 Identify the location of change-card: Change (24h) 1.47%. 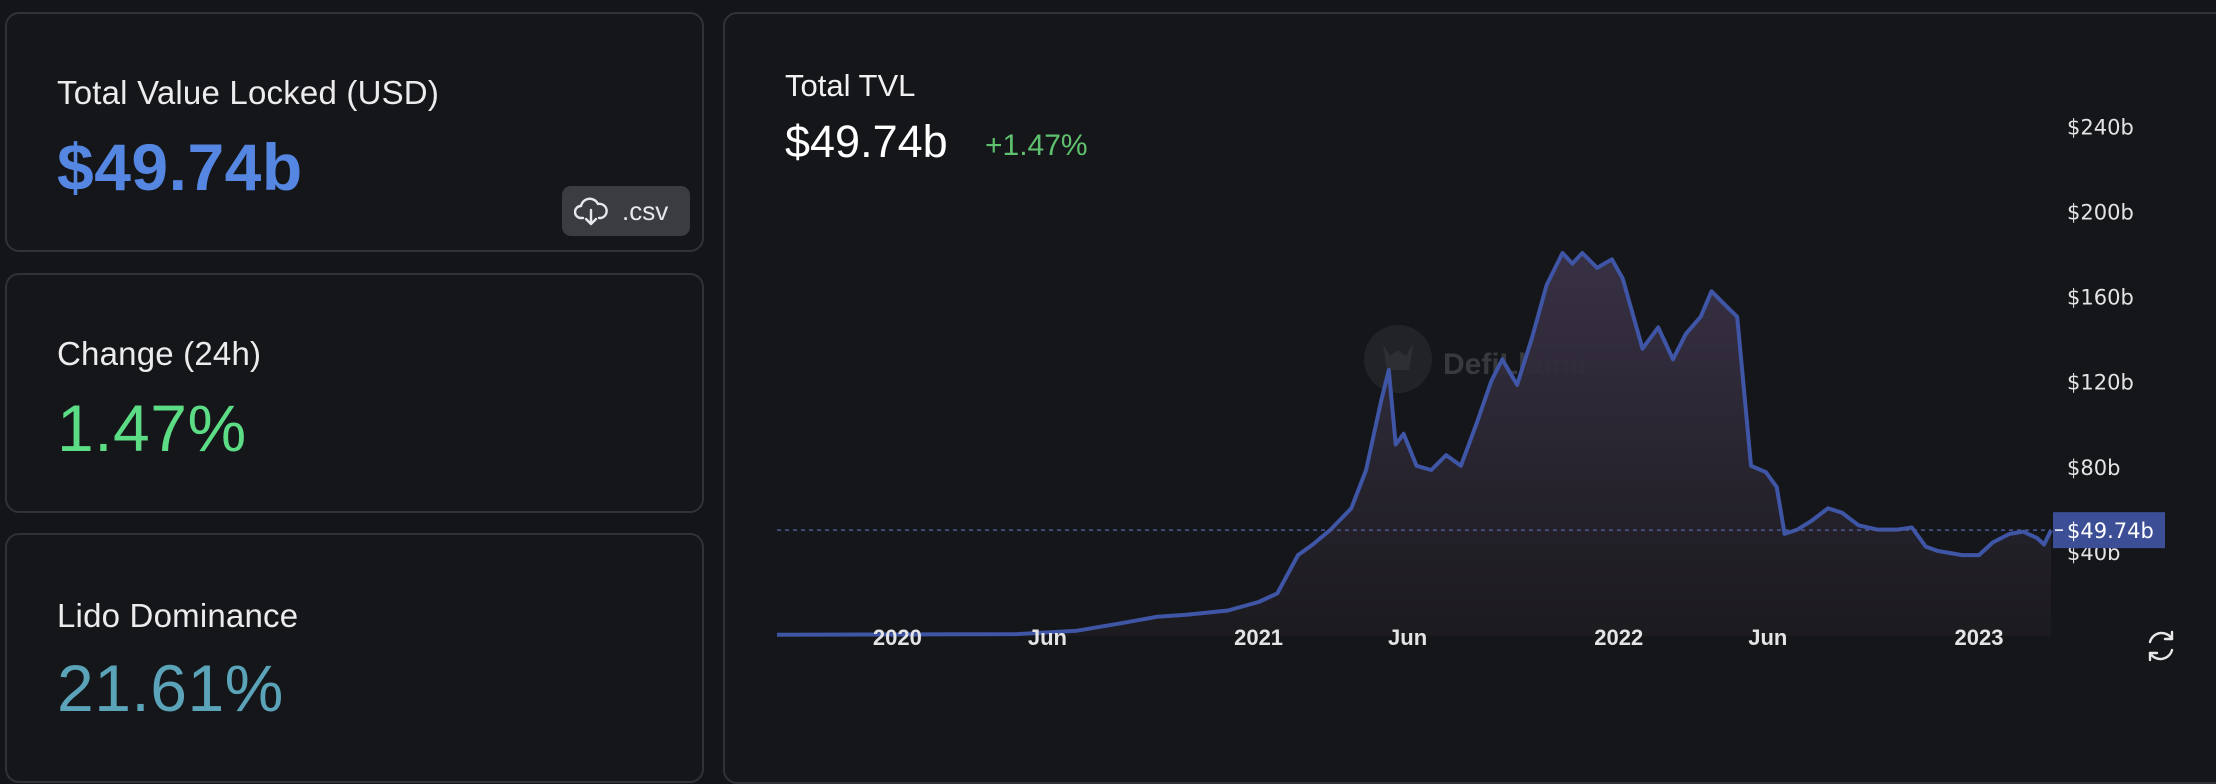
(354, 393).